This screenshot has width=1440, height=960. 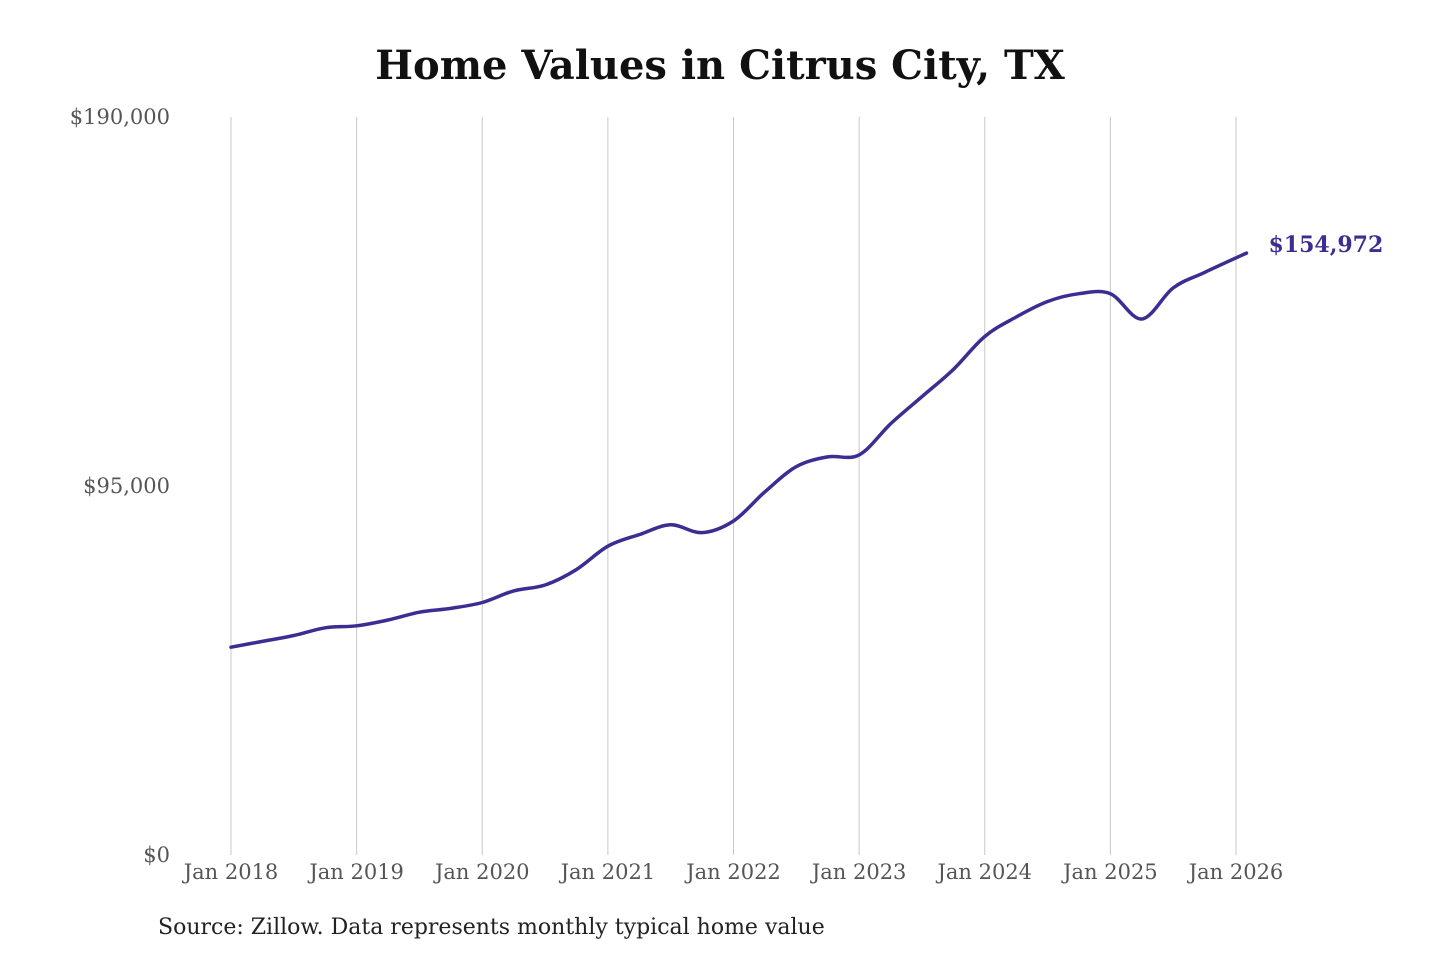 I want to click on x-tick-label: Jan 2019, so click(x=355, y=872).